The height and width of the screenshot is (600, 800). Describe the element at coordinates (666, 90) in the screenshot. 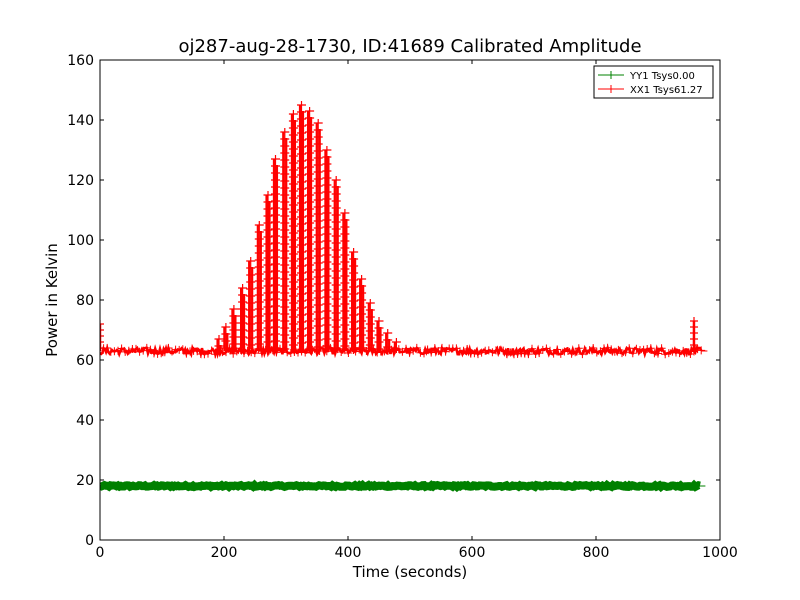

I see `legend-label-1: XX1 Tsys61.27` at that location.